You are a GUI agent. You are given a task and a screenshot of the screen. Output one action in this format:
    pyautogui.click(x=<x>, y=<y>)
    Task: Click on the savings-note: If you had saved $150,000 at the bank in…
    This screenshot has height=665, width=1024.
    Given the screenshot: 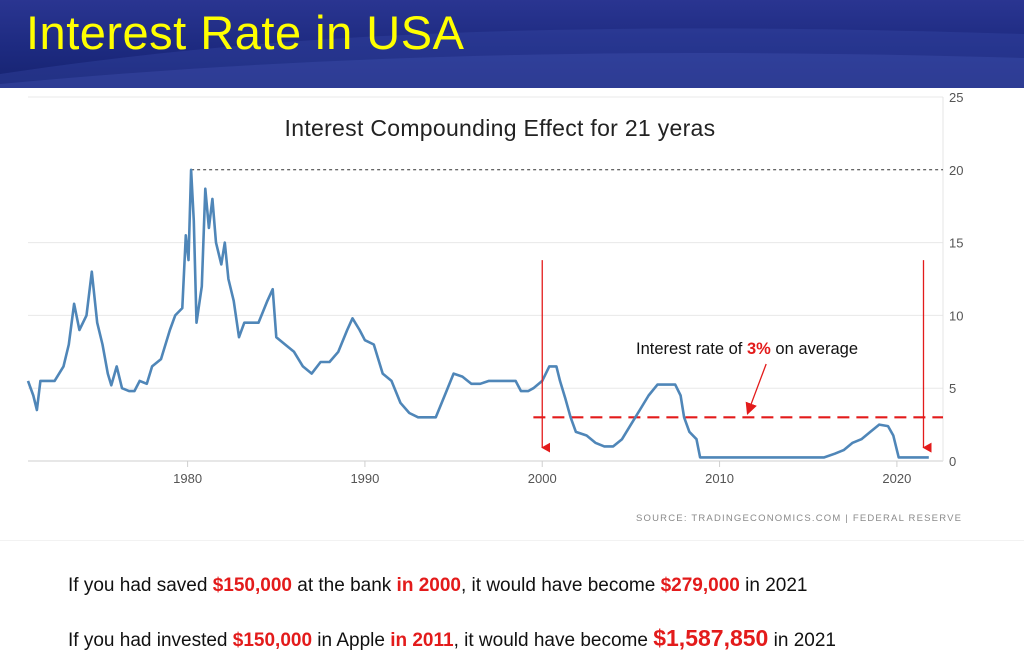 What is the action you would take?
    pyautogui.click(x=437, y=586)
    